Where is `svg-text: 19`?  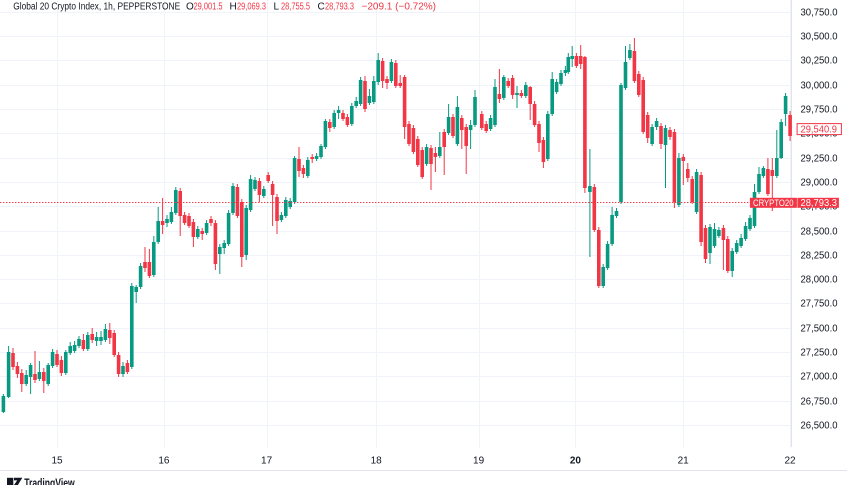 svg-text: 19 is located at coordinates (479, 461).